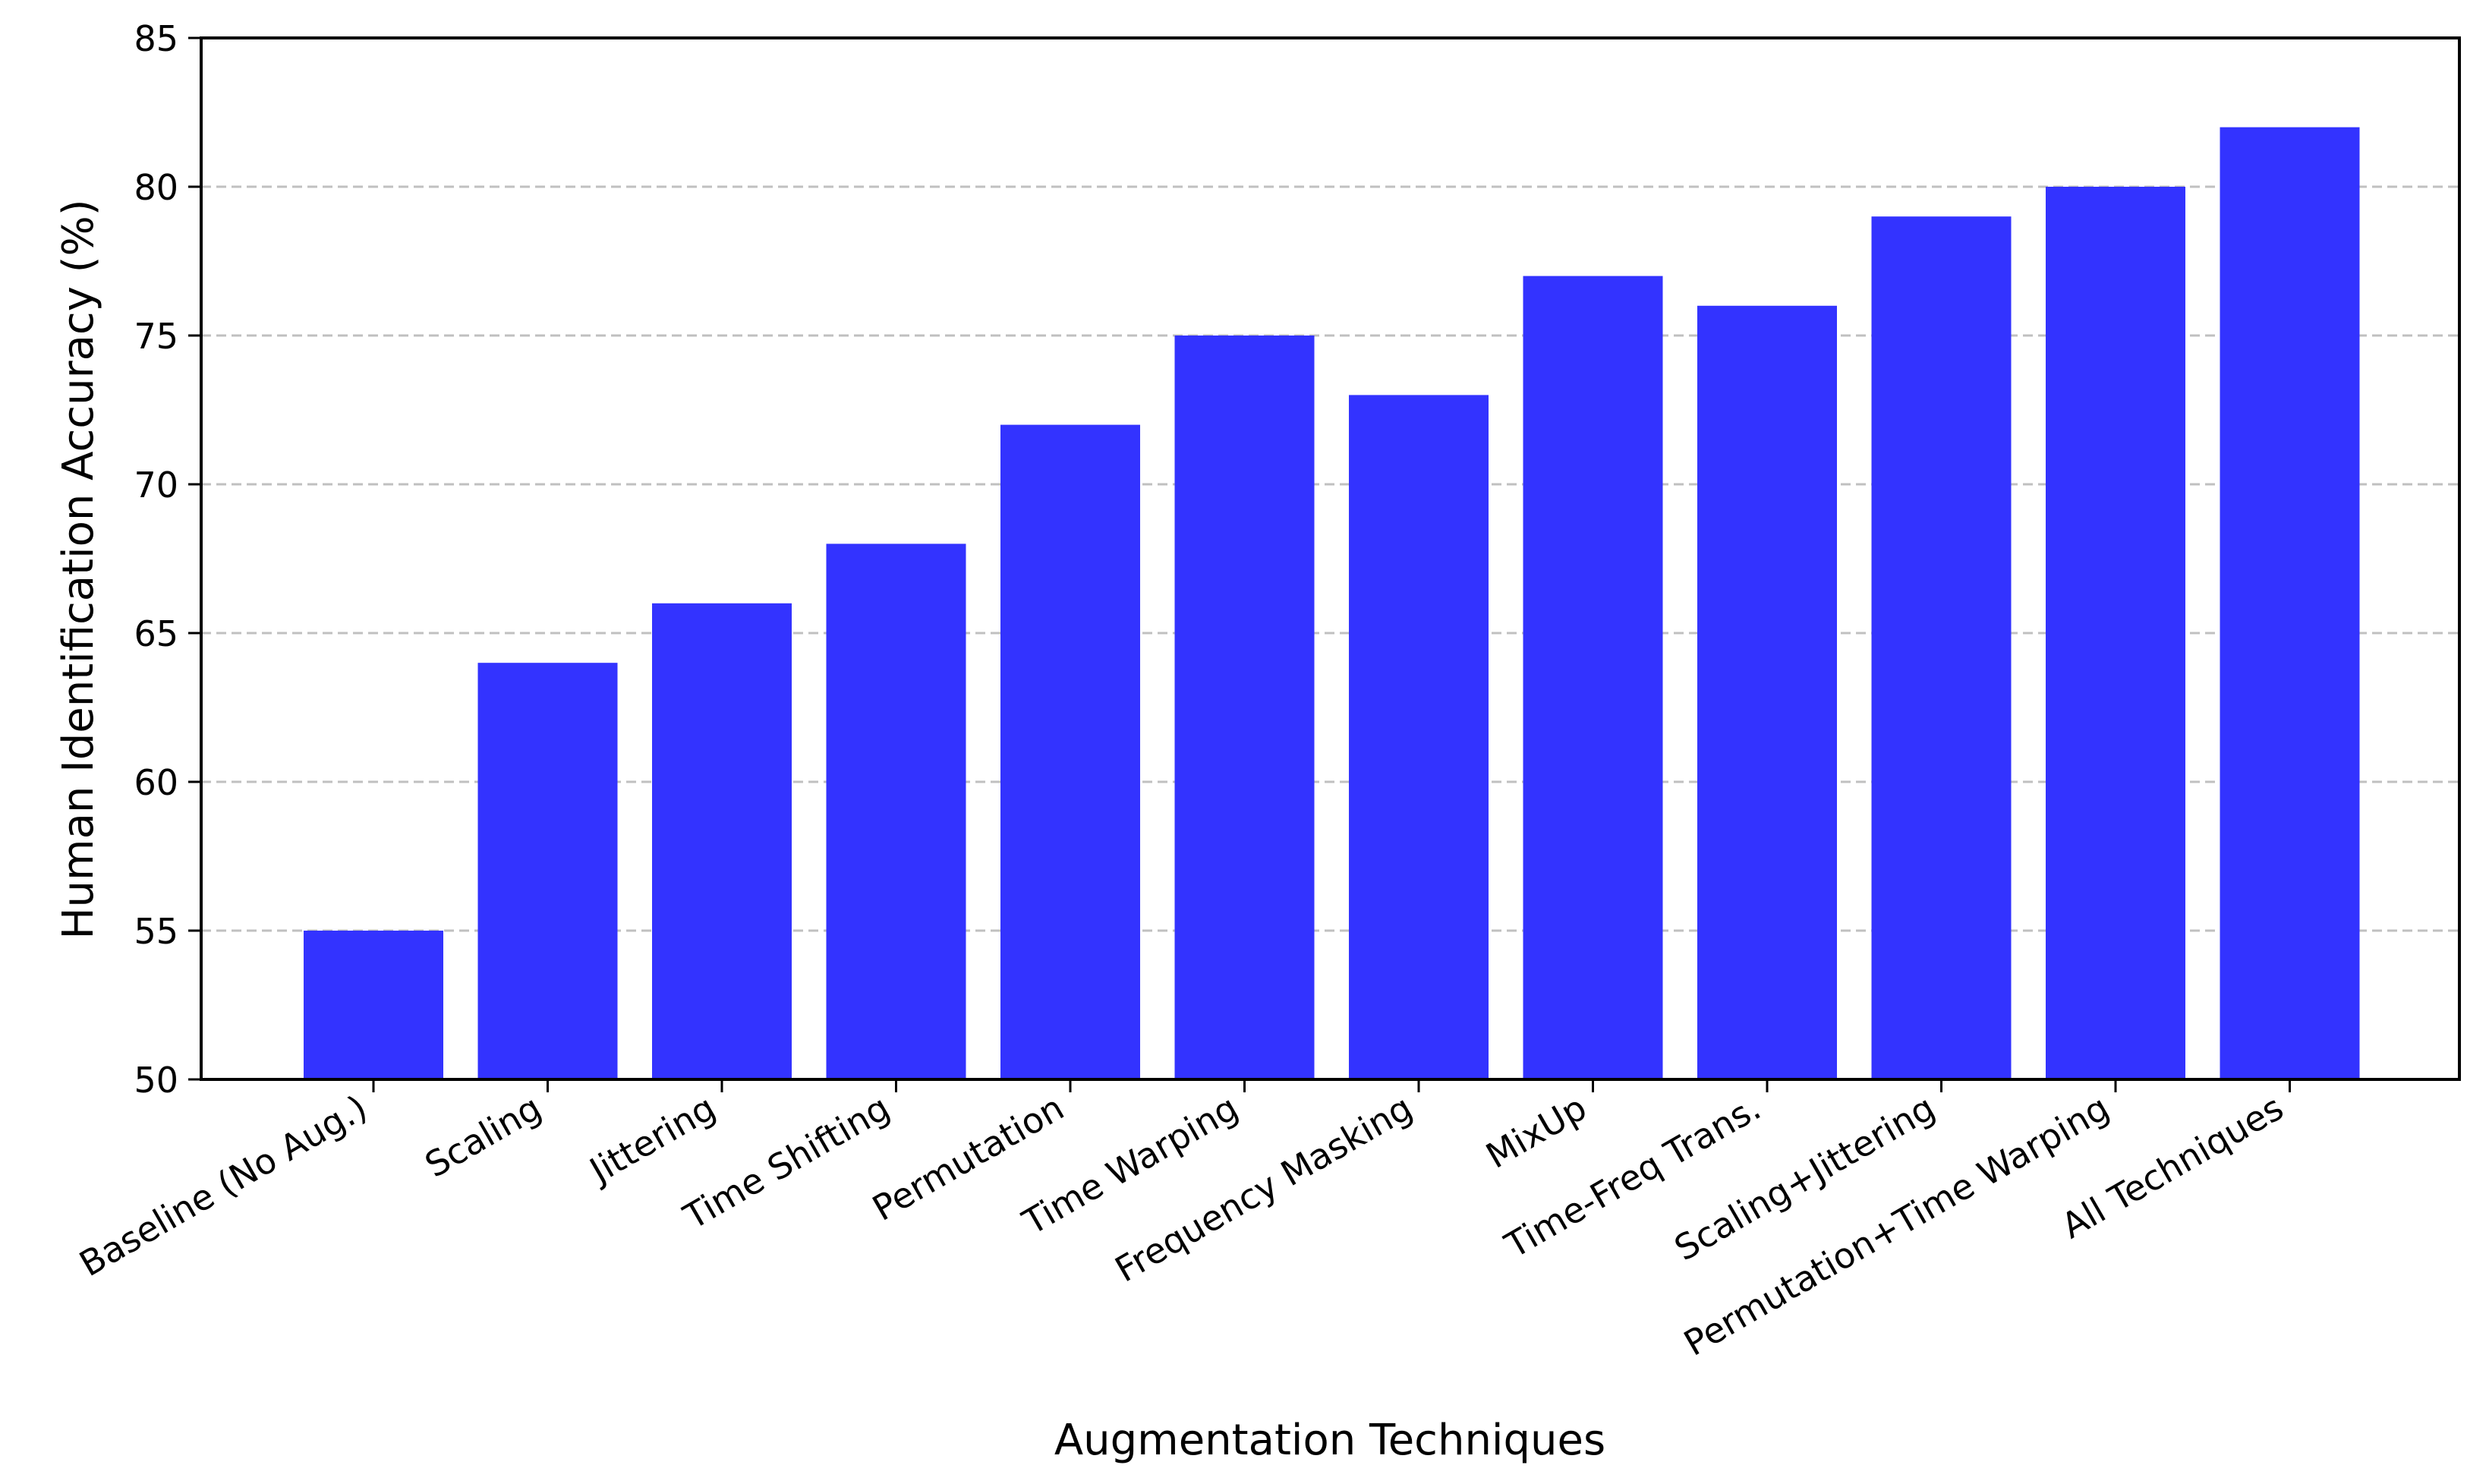 The height and width of the screenshot is (1484, 2489). What do you see at coordinates (483, 1136) in the screenshot?
I see `x-tick-label: Scaling` at bounding box center [483, 1136].